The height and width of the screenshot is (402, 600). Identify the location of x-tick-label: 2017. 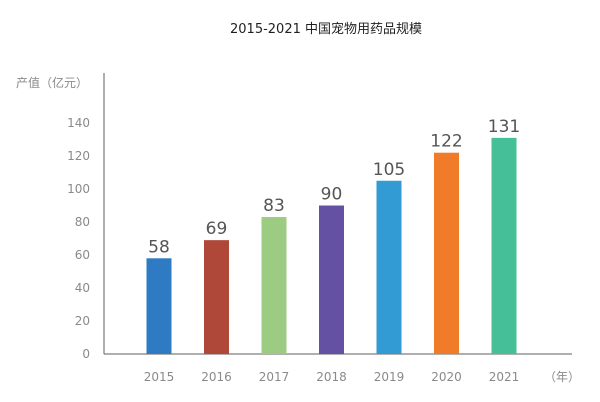
(274, 377).